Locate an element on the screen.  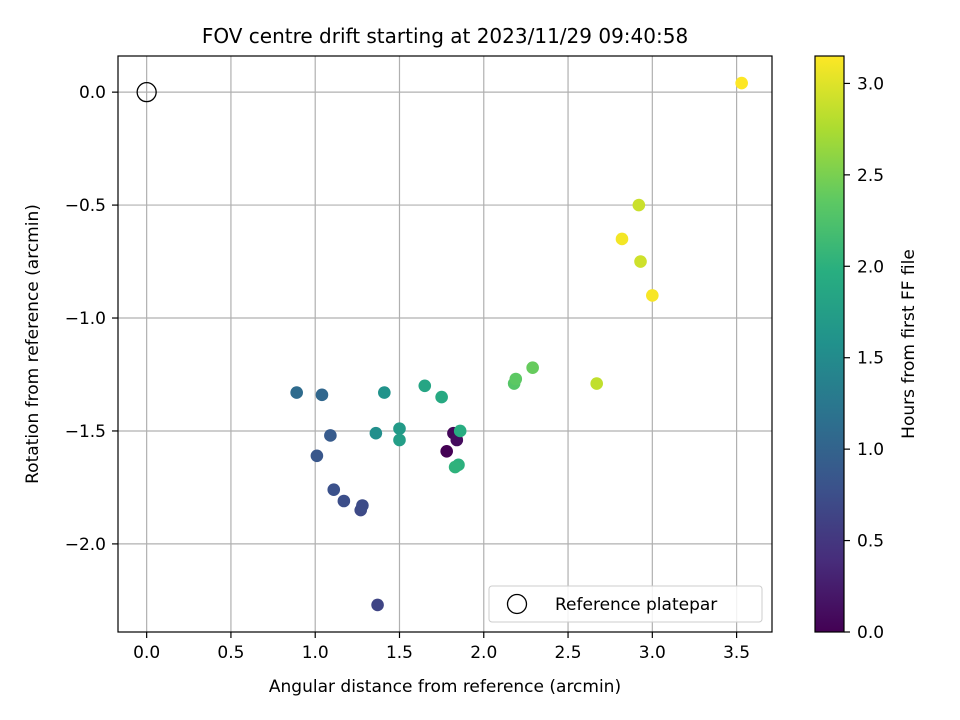
y-tick-label: −1.0 is located at coordinates (85, 319).